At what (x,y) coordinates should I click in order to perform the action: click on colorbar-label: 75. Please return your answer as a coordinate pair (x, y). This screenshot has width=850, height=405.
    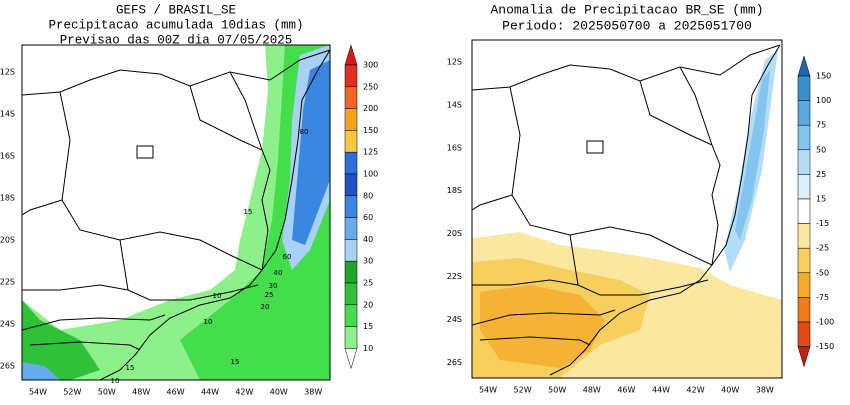
    Looking at the image, I should click on (821, 125).